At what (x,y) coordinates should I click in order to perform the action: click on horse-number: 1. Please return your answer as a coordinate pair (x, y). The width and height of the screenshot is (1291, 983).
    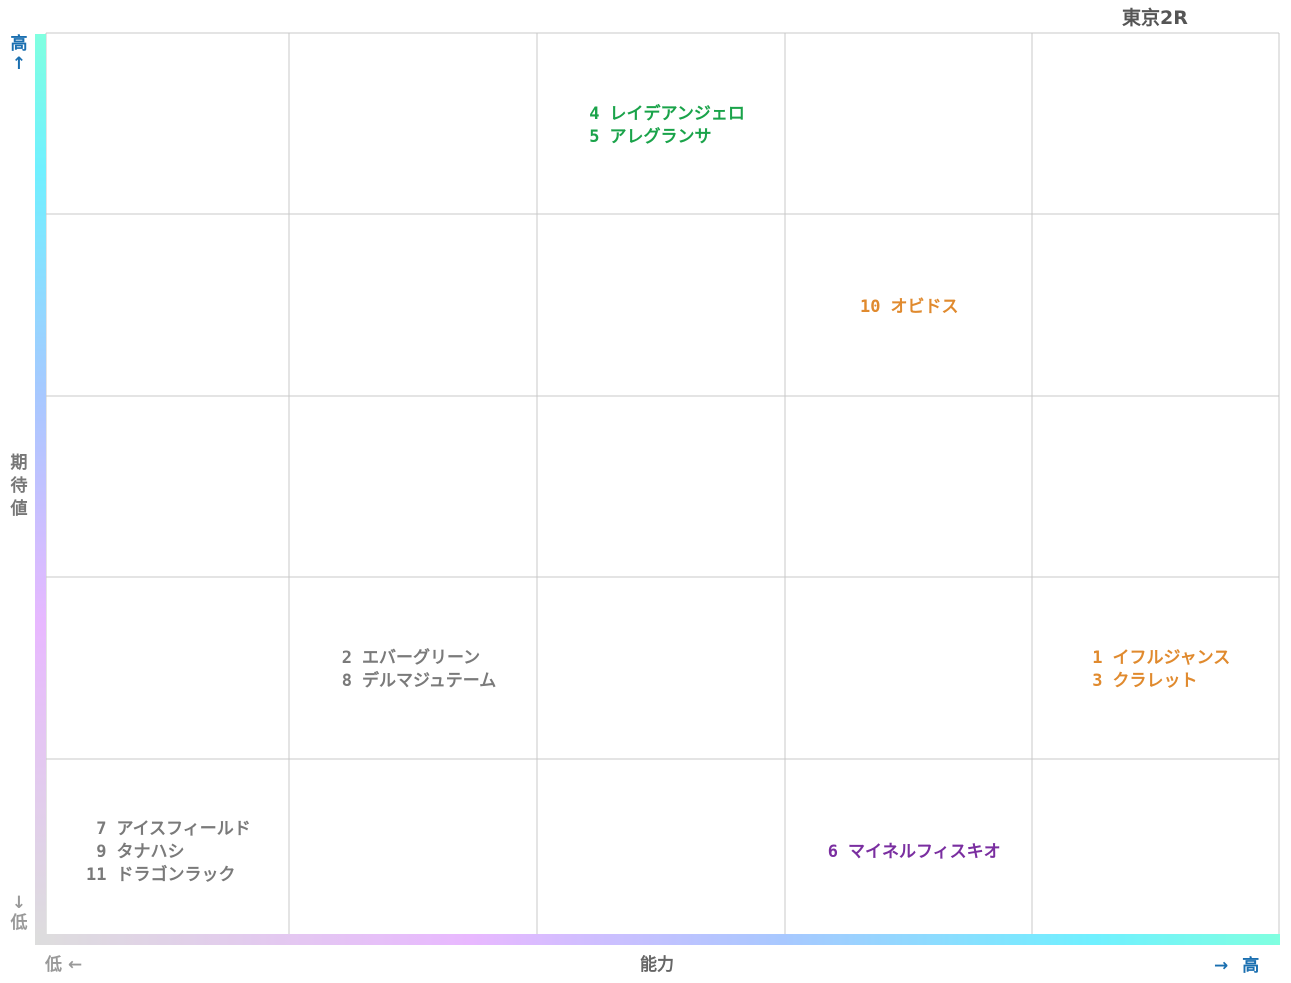
    Looking at the image, I should click on (1097, 658).